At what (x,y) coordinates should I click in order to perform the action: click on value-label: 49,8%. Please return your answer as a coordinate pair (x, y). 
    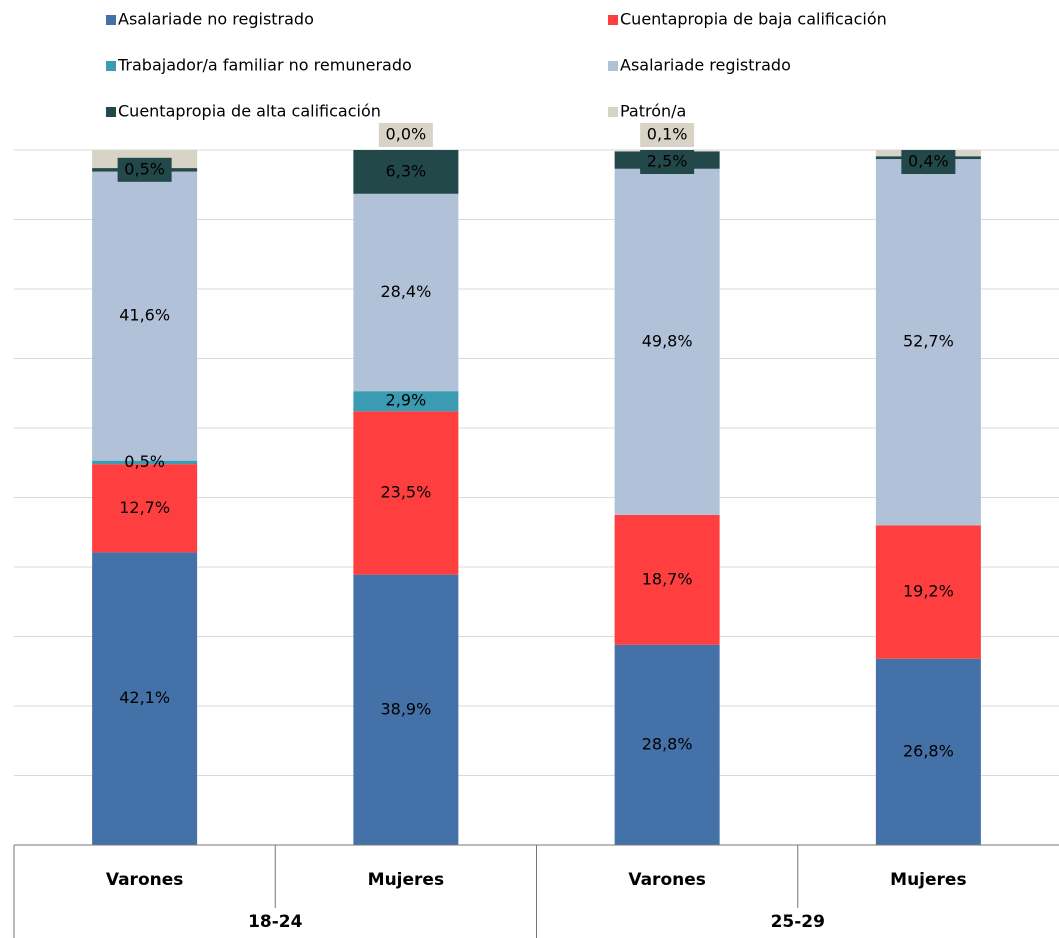
    Looking at the image, I should click on (667, 340).